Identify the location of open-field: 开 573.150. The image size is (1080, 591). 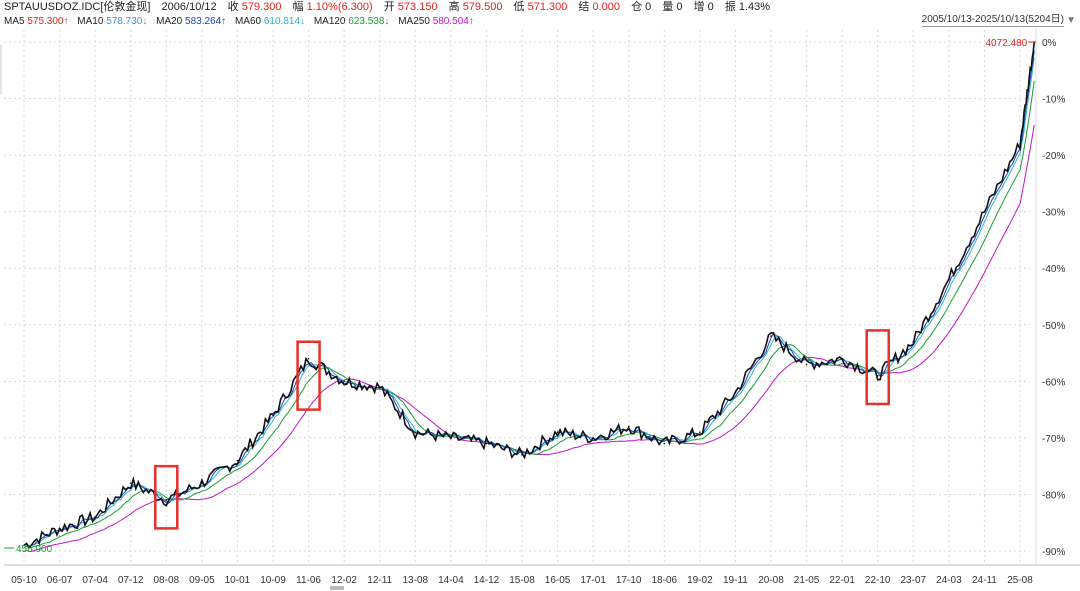
(410, 7).